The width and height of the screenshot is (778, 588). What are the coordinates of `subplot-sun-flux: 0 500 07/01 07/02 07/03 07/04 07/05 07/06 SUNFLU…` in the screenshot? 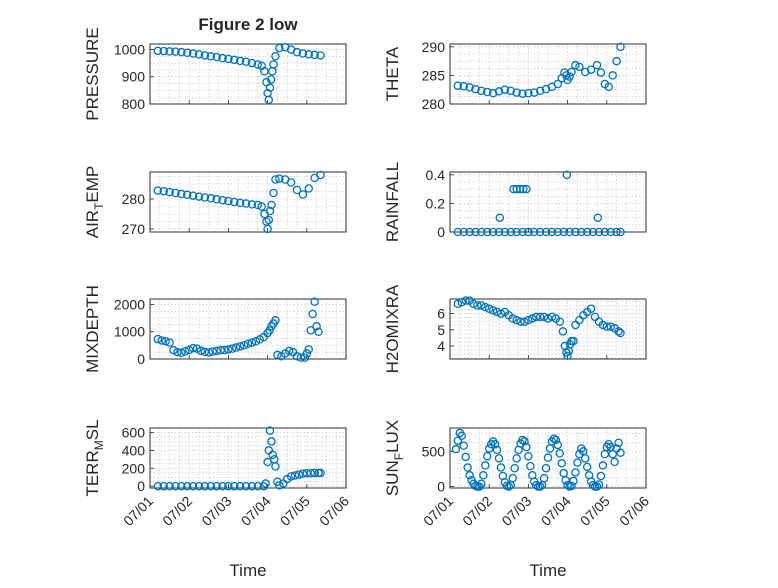 It's located at (517, 500).